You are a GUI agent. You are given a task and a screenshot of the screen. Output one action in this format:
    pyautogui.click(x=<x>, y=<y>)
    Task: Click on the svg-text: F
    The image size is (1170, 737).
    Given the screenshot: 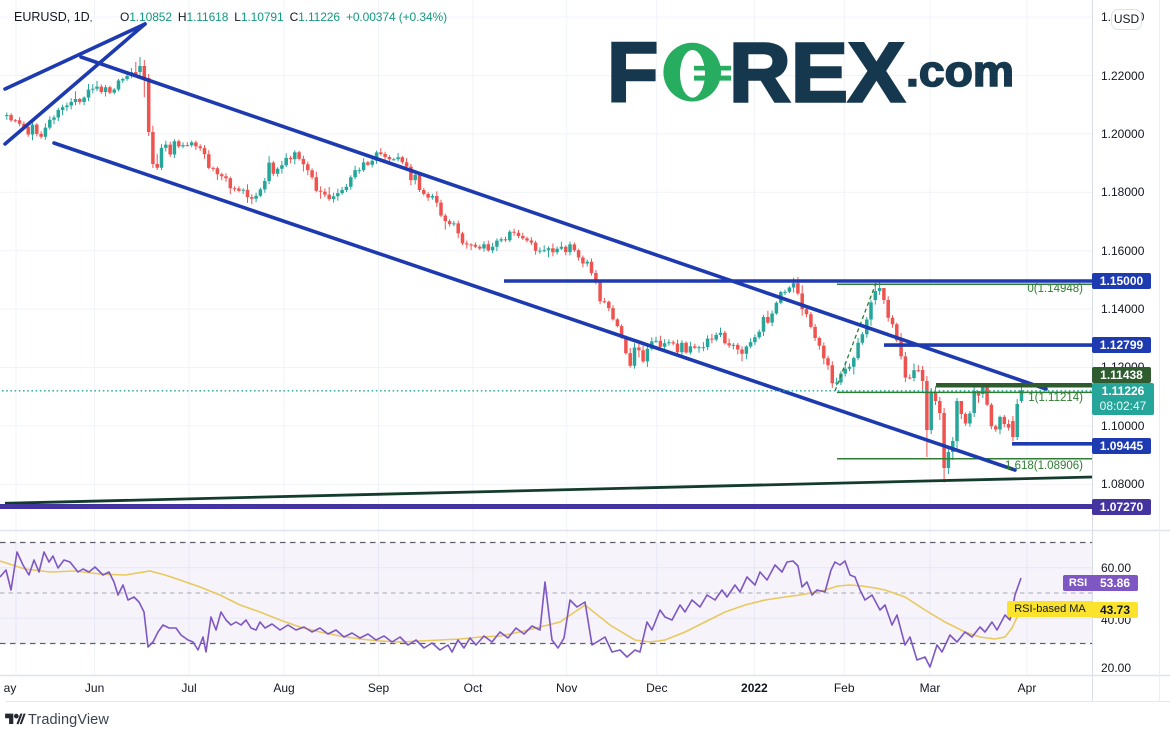 What is the action you would take?
    pyautogui.click(x=632, y=71)
    